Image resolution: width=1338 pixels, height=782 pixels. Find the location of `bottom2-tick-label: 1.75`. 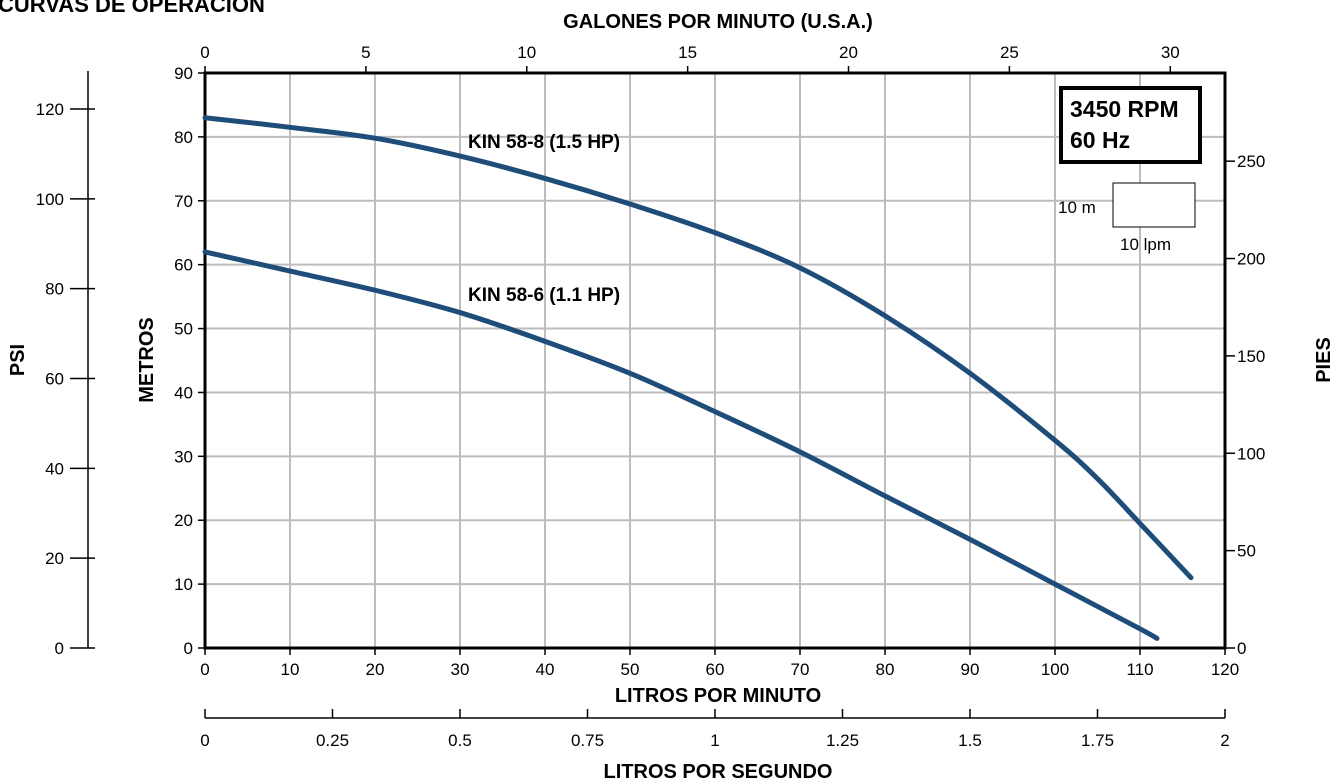

bottom2-tick-label: 1.75 is located at coordinates (1097, 740).